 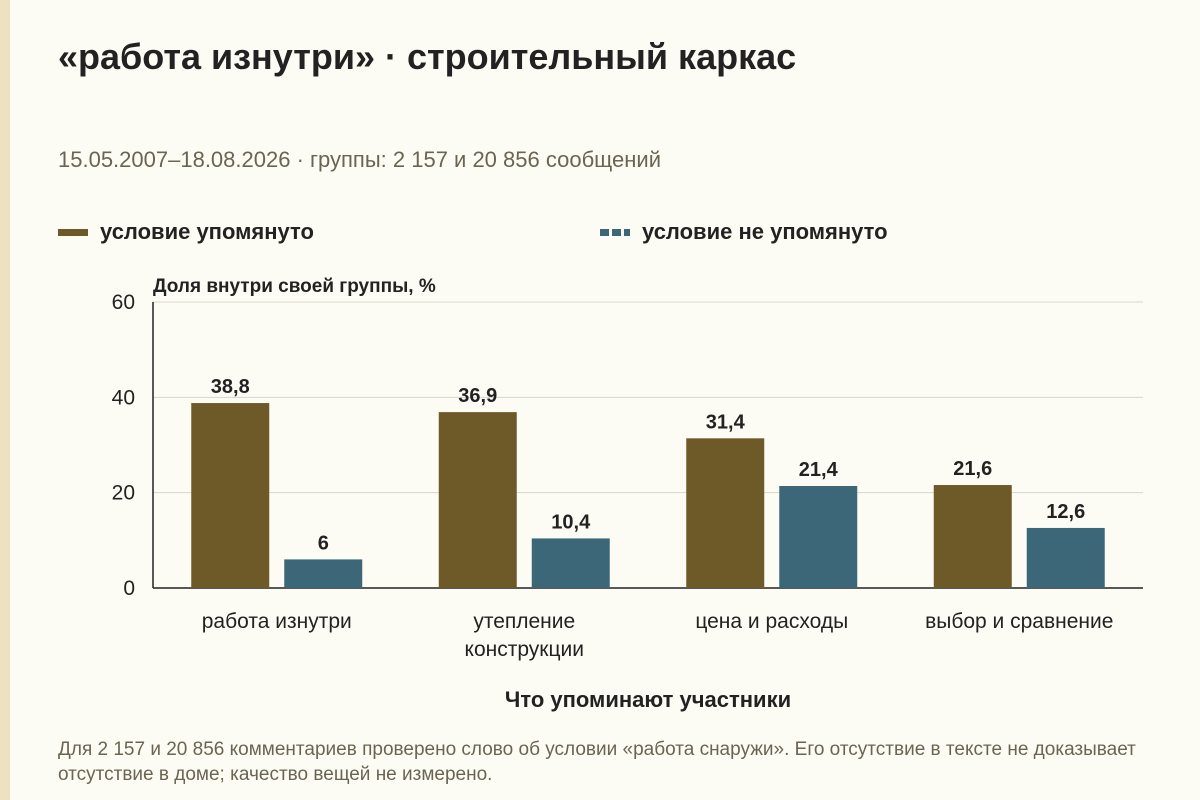 I want to click on bar-value-label: 31,4, so click(x=726, y=422).